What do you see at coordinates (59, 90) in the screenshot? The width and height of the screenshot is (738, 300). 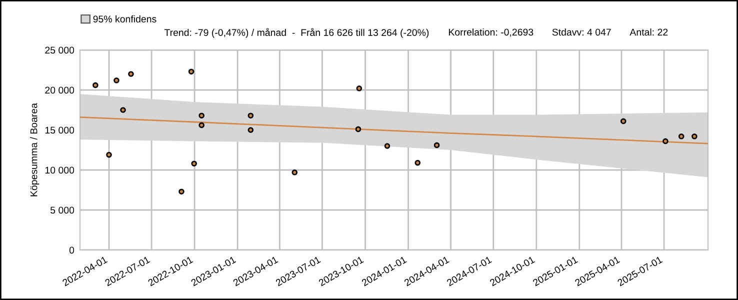 I see `y-tick-label: 20 000` at bounding box center [59, 90].